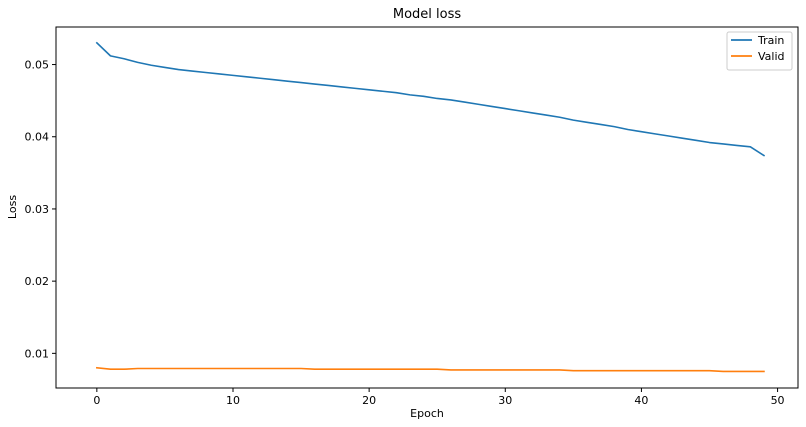 Image resolution: width=806 pixels, height=427 pixels. I want to click on x-tick-label: 50, so click(778, 400).